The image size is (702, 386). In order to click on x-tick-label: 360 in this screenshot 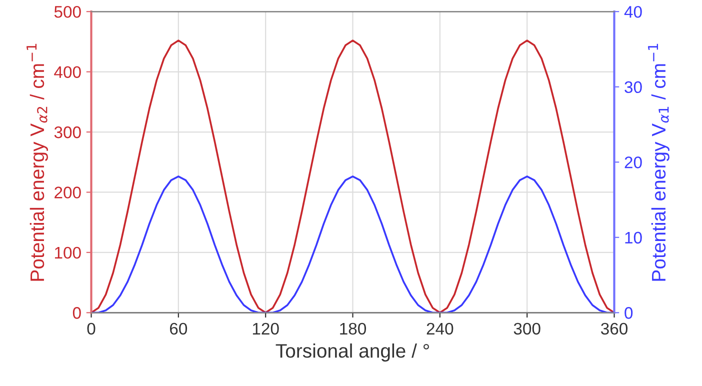, I will do `click(614, 328)`.